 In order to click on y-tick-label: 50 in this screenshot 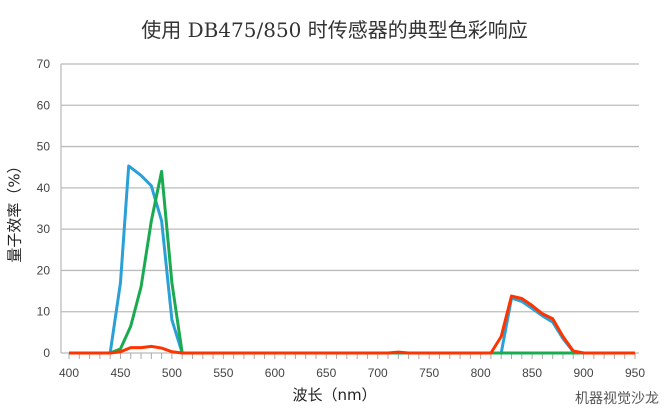, I will do `click(44, 147)`.